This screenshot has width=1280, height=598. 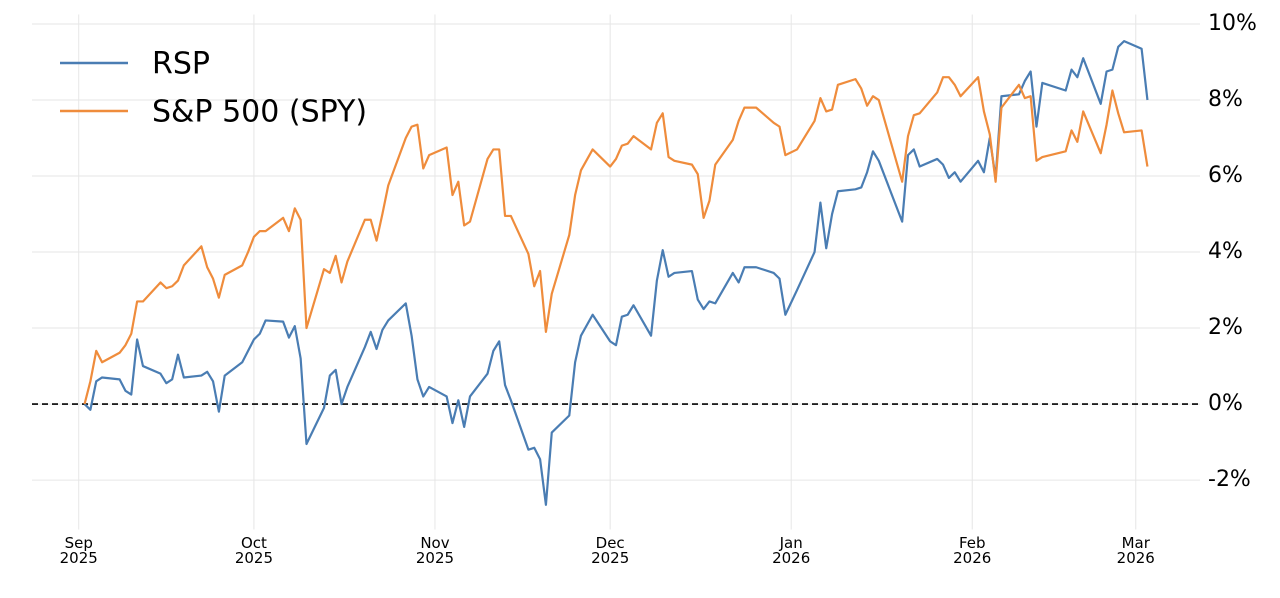 I want to click on y-tick-label: -2%, so click(x=1229, y=479).